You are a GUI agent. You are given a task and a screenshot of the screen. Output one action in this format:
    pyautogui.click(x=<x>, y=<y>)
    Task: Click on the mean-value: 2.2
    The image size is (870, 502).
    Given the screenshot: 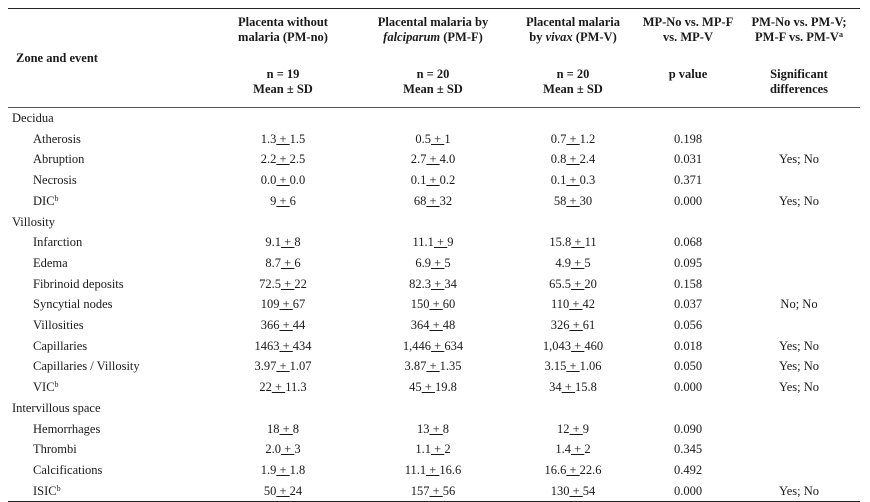 What is the action you would take?
    pyautogui.click(x=268, y=159)
    